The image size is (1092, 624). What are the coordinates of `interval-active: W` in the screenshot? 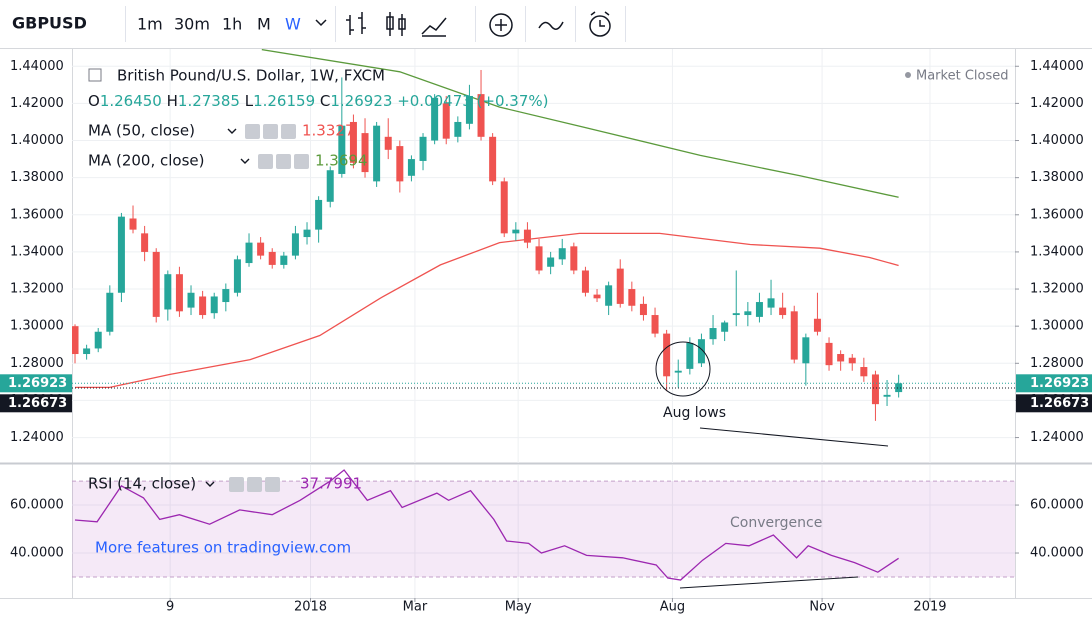 It's located at (293, 24).